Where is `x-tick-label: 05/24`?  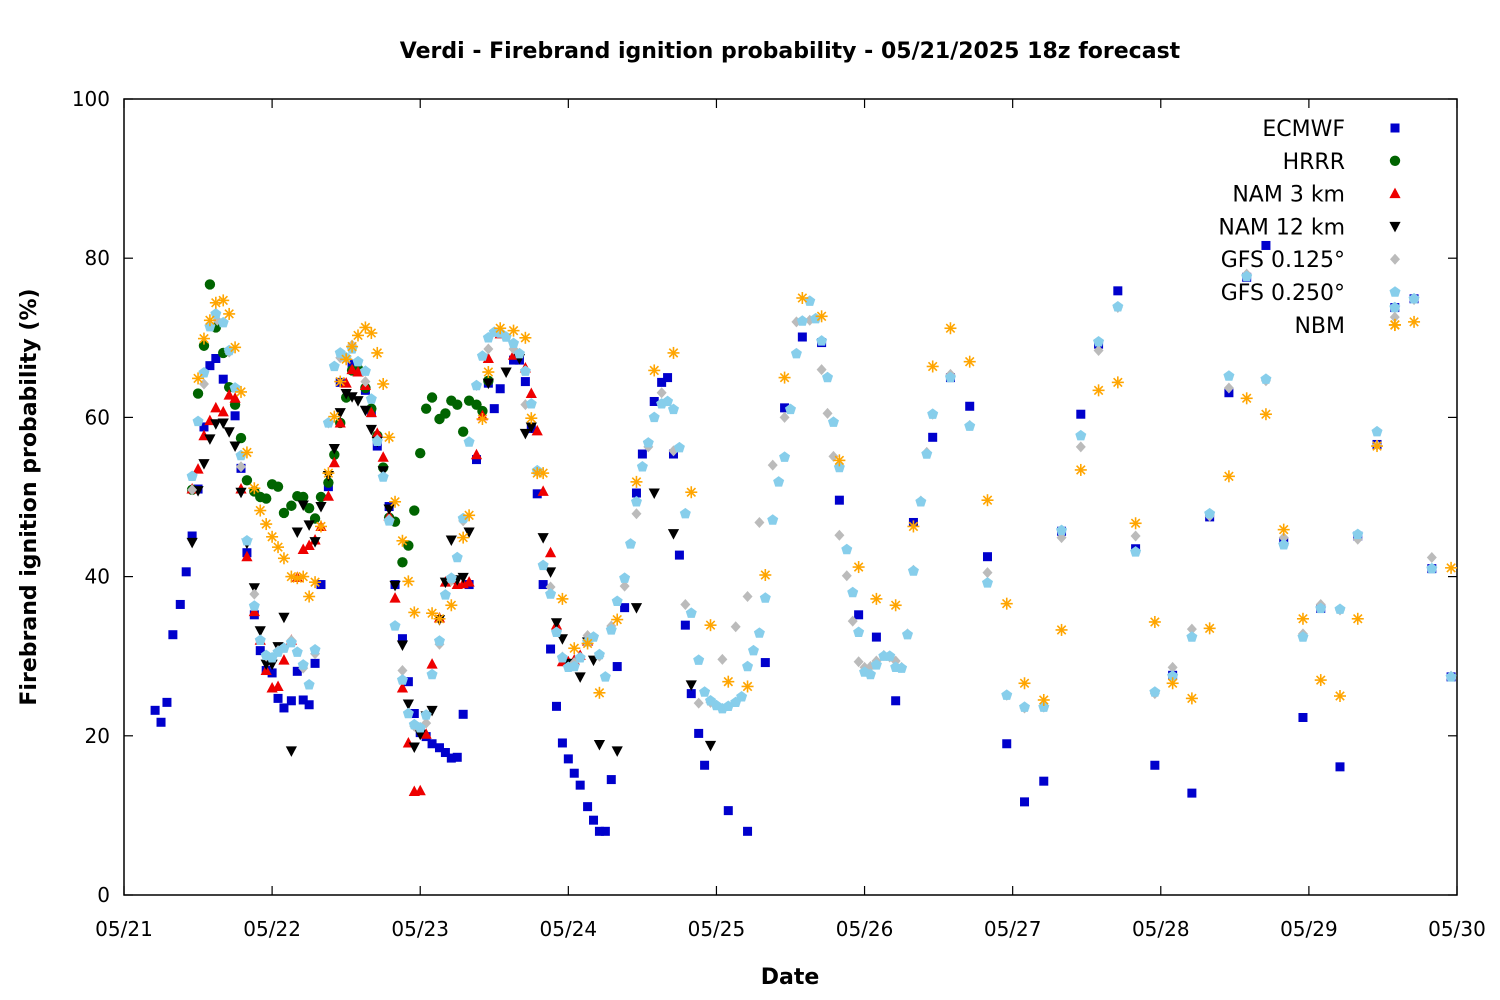 x-tick-label: 05/24 is located at coordinates (569, 929).